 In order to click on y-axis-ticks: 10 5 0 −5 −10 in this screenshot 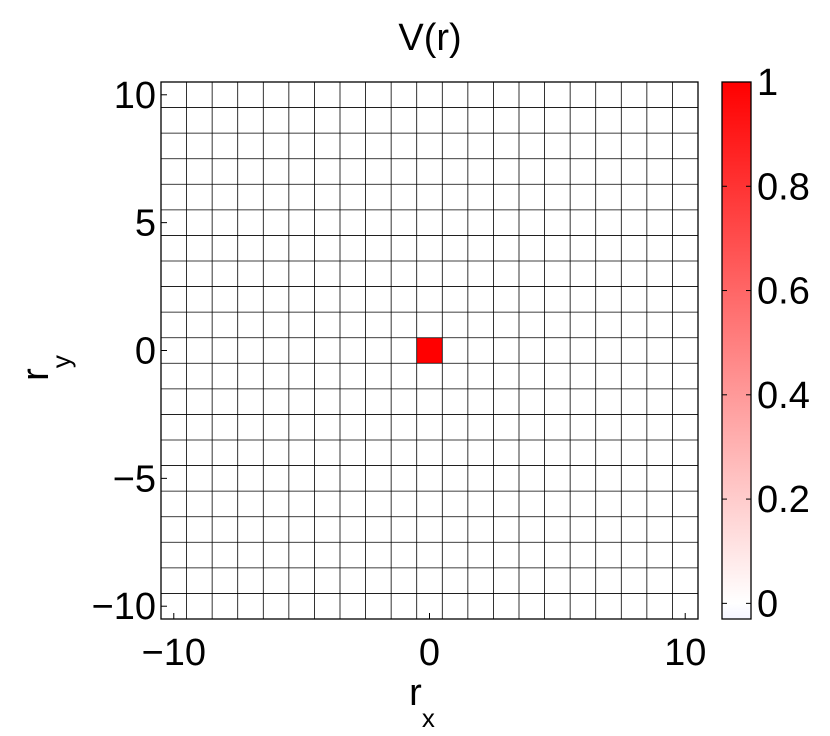, I will do `click(129, 351)`.